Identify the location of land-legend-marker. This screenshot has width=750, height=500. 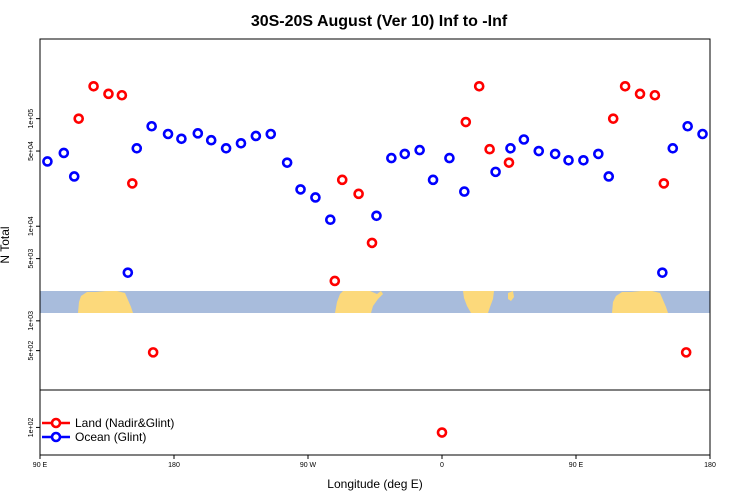
(56, 423).